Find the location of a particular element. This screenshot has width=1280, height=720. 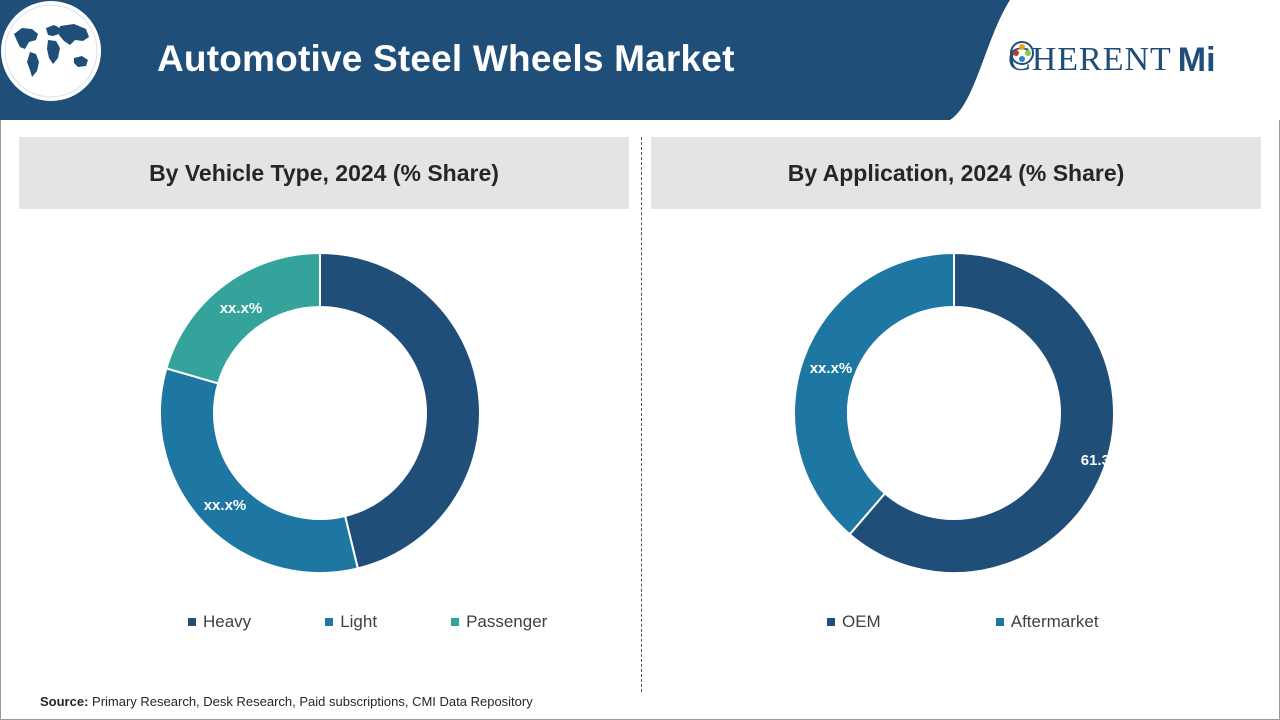

donut-slice-oem is located at coordinates (981, 412).